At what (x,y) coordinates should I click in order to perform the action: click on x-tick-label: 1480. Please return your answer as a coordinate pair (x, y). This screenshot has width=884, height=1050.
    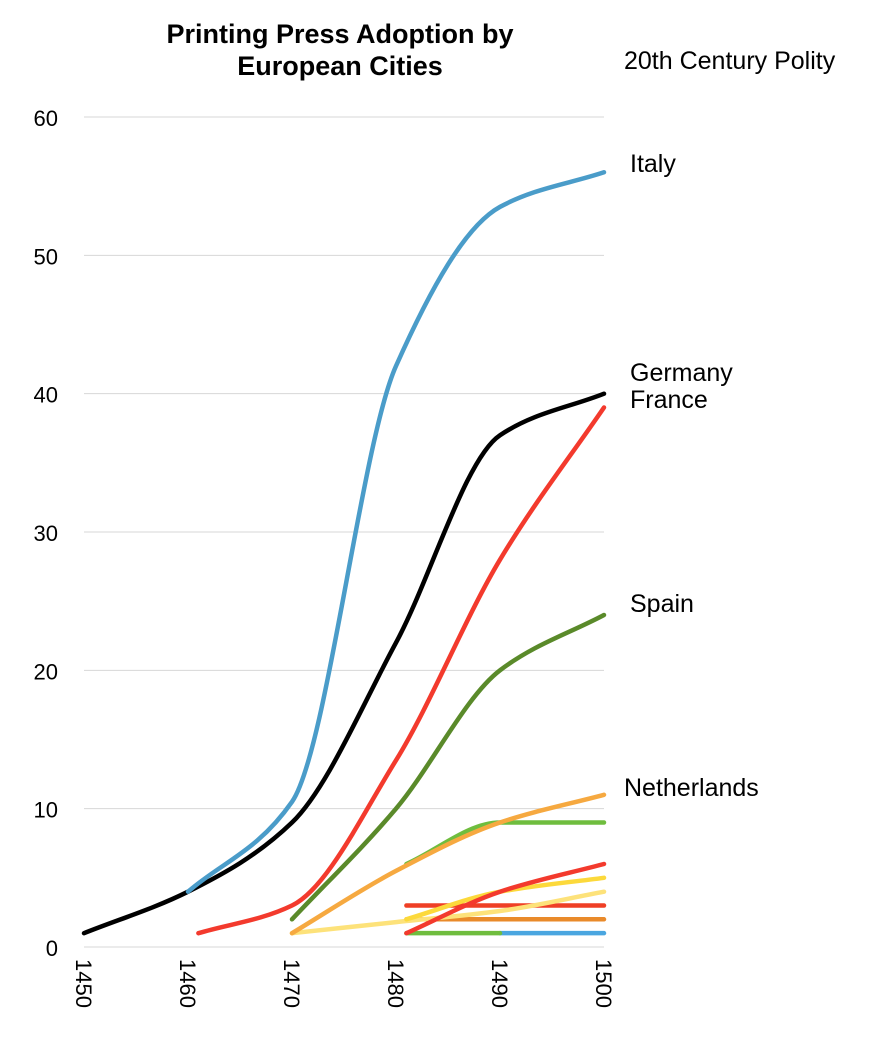
    Looking at the image, I should click on (395, 983).